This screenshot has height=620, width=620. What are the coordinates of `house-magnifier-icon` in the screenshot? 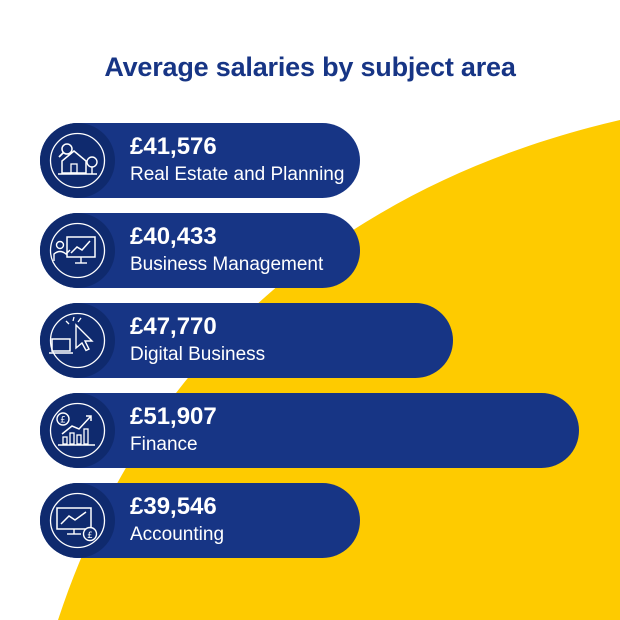 It's located at (77, 160).